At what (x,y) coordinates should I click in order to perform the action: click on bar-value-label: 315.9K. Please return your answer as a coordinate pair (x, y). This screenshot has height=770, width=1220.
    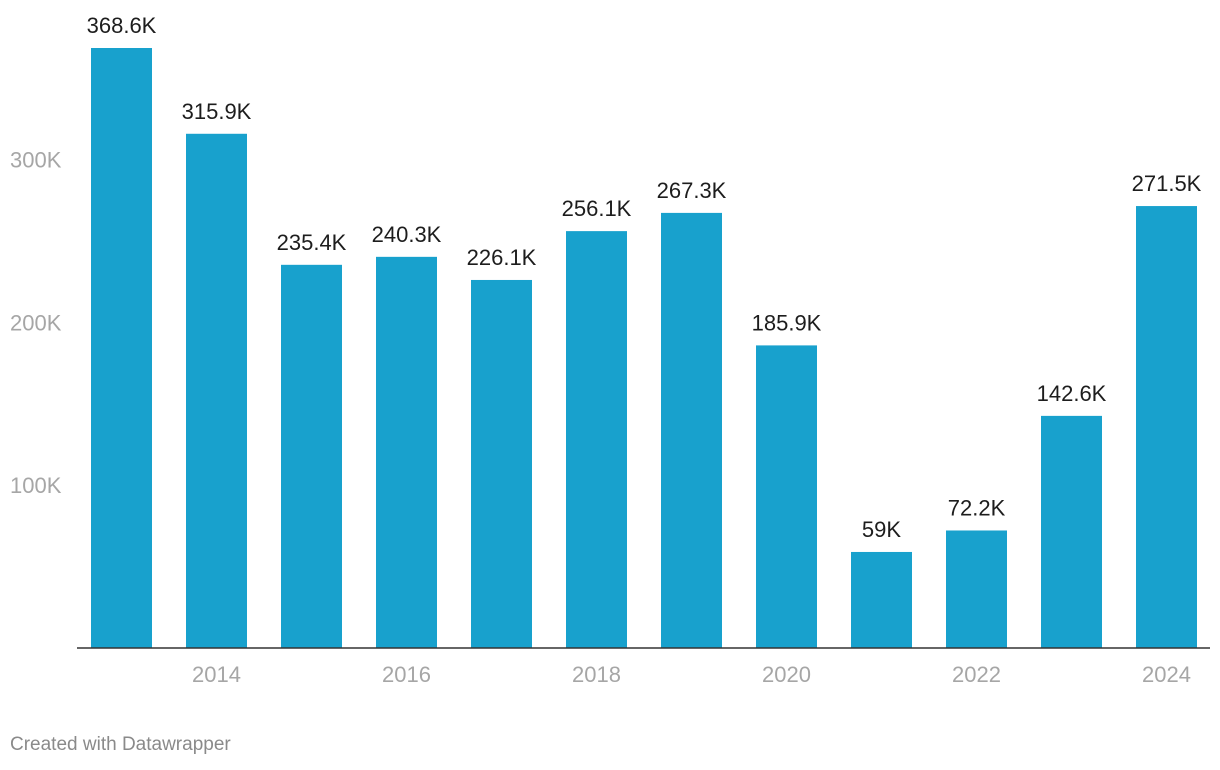
    Looking at the image, I should click on (217, 111).